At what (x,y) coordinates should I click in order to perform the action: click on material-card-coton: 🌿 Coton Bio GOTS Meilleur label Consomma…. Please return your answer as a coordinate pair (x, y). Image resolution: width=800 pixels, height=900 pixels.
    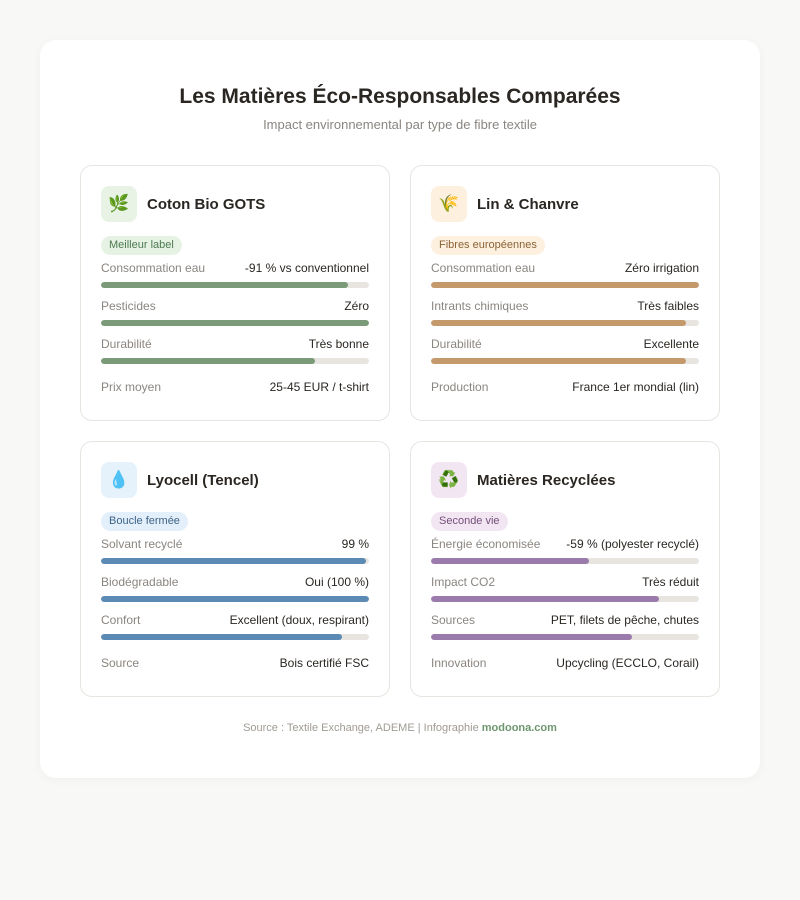
    Looking at the image, I should click on (235, 293).